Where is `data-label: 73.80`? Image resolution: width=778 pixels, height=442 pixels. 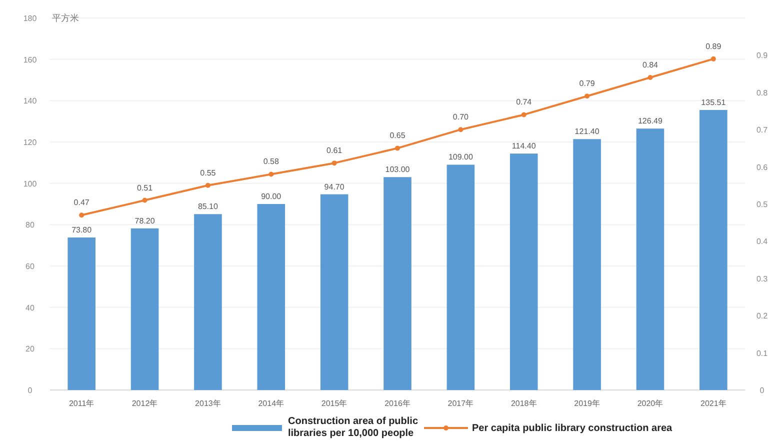
data-label: 73.80 is located at coordinates (82, 229).